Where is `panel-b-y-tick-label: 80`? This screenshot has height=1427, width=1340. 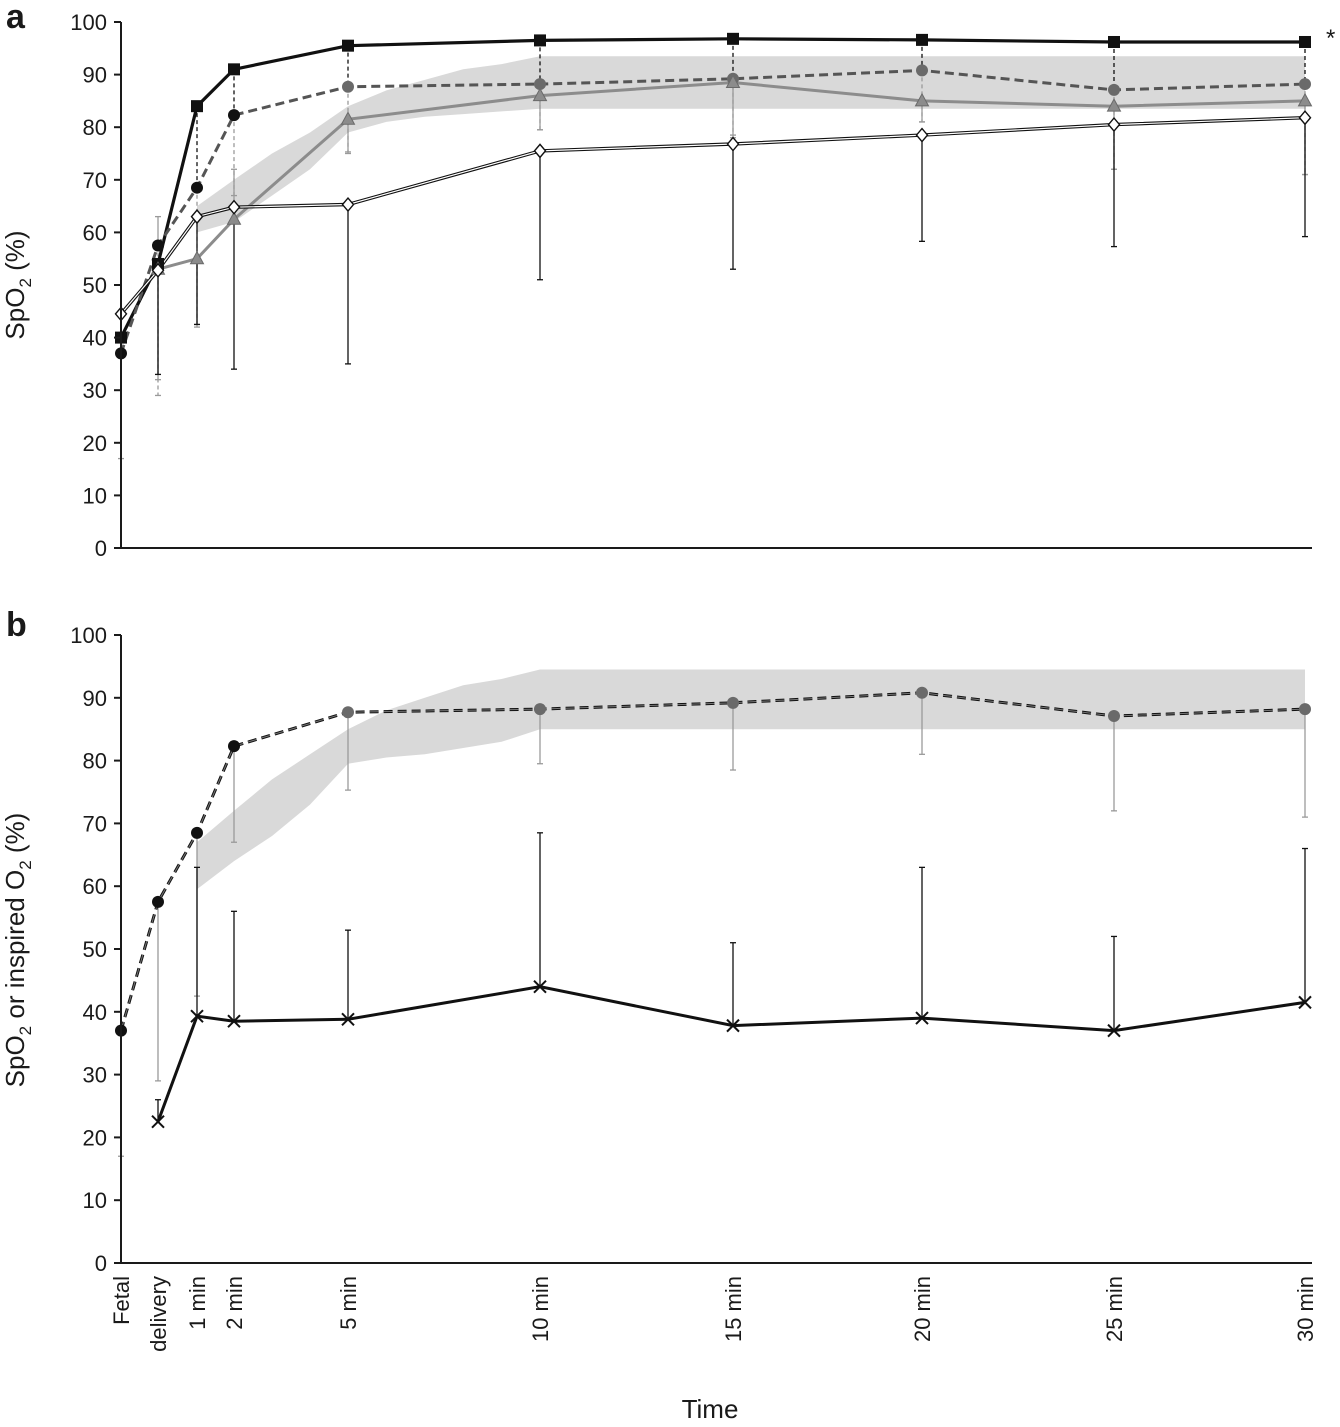
panel-b-y-tick-label: 80 is located at coordinates (95, 761).